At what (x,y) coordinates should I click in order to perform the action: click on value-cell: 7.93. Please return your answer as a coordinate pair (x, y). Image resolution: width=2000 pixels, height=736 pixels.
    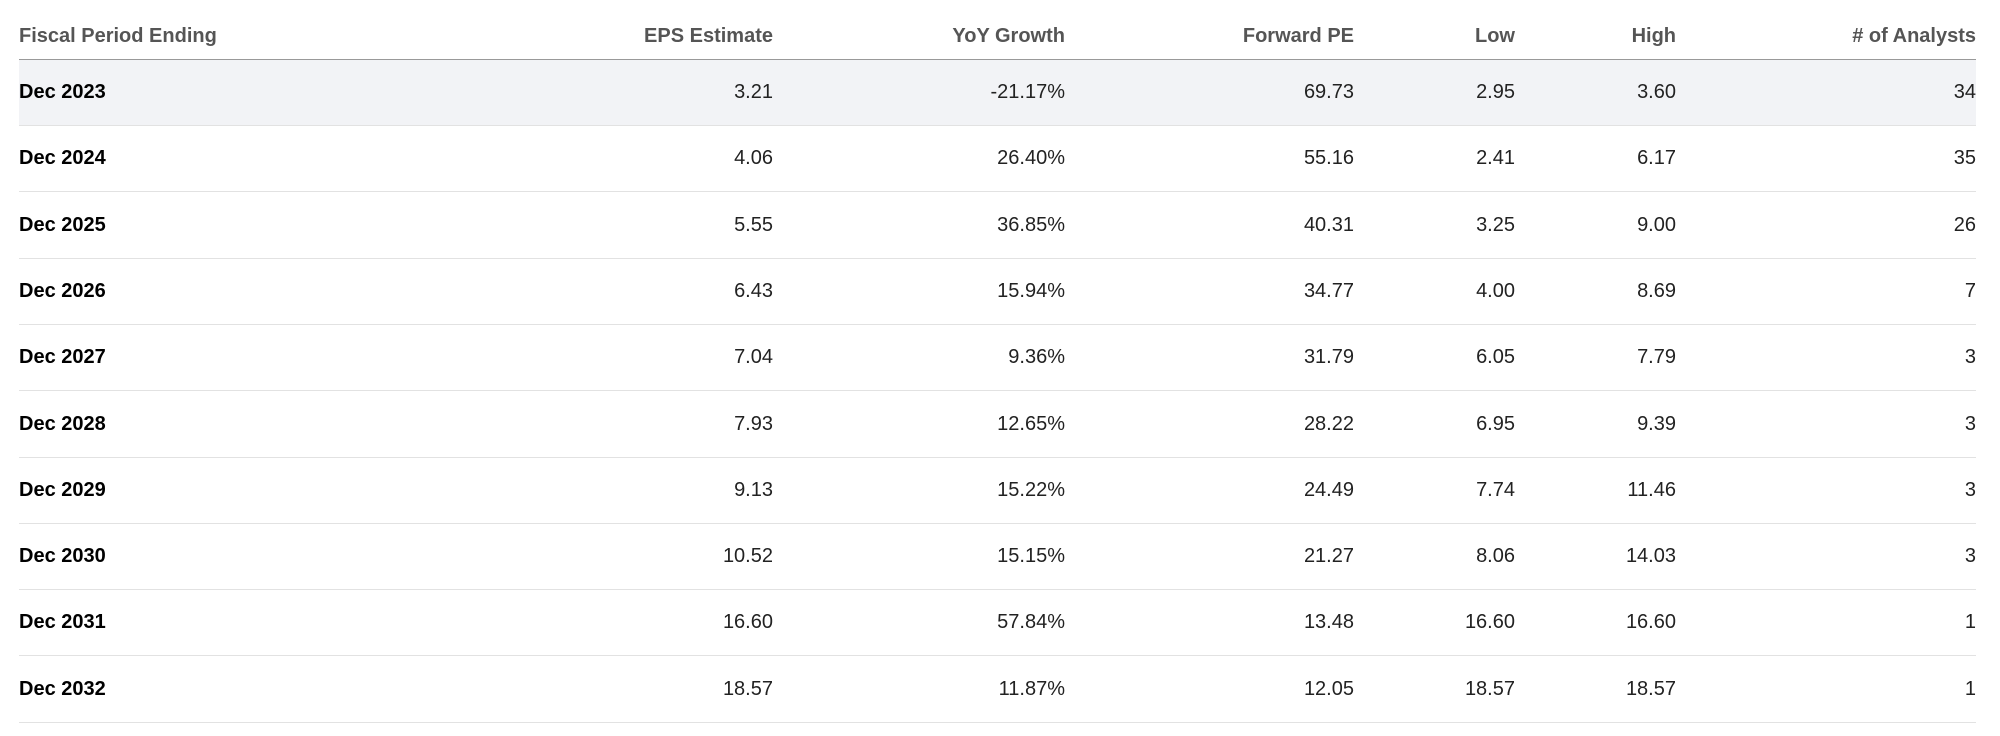
    Looking at the image, I should click on (753, 423).